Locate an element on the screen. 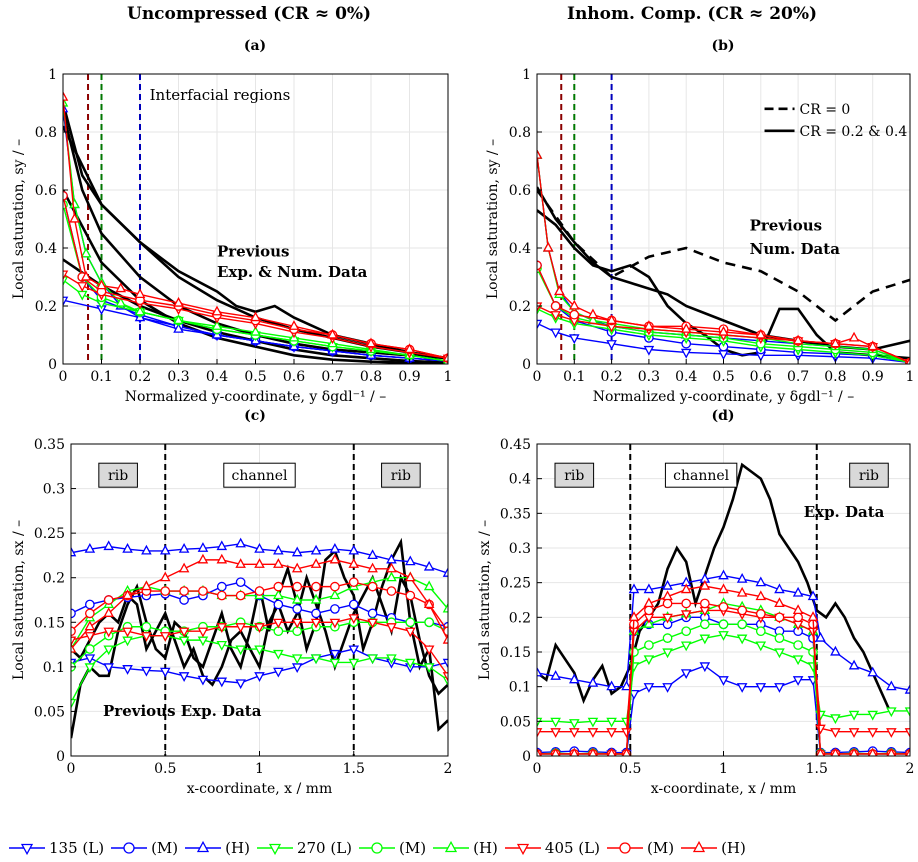 The width and height of the screenshot is (918, 862). legend-label: 135 (L) is located at coordinates (77, 848).